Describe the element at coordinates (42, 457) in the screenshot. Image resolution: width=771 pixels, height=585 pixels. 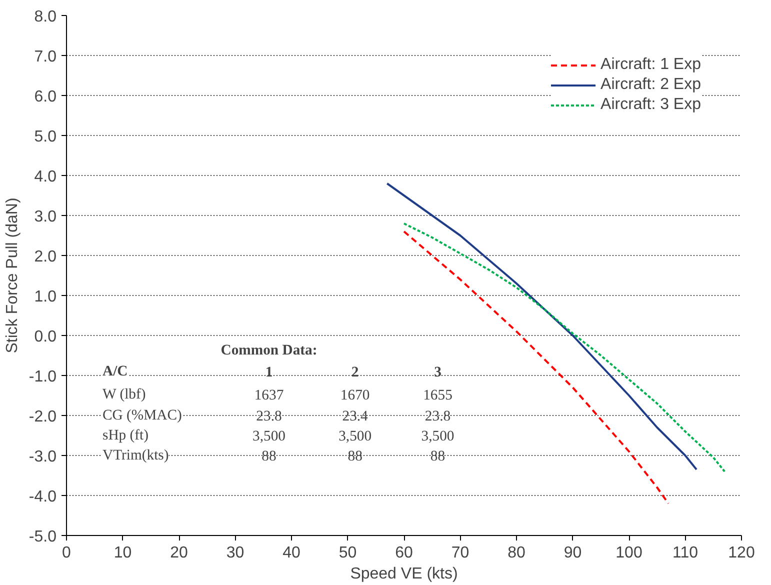
I see `y-tick-label: -3.0` at that location.